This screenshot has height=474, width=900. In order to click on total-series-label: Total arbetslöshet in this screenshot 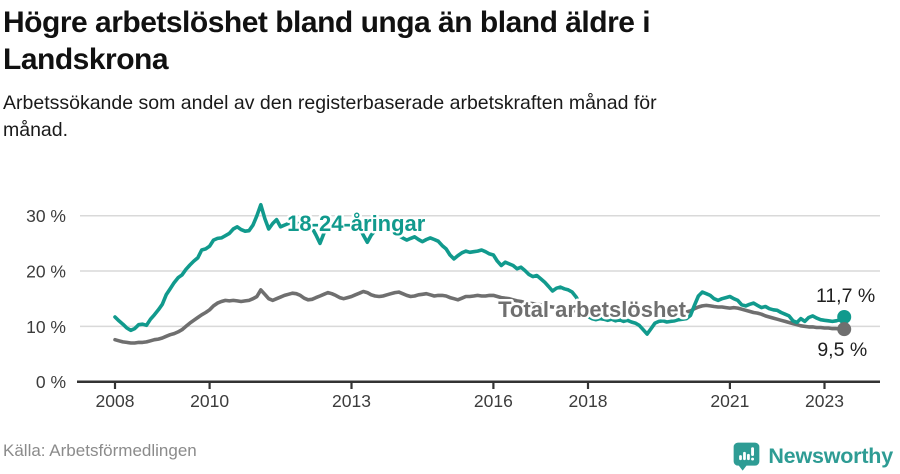, I will do `click(592, 309)`.